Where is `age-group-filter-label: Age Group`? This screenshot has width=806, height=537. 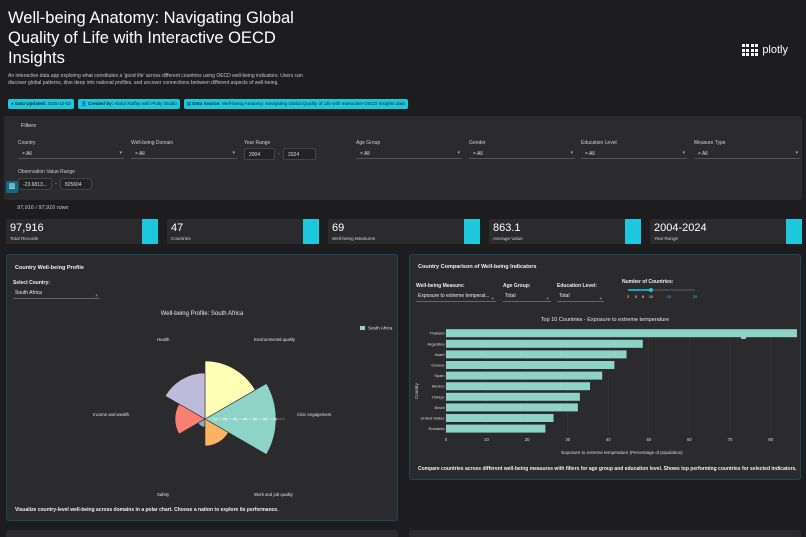 age-group-filter-label: Age Group is located at coordinates (368, 143).